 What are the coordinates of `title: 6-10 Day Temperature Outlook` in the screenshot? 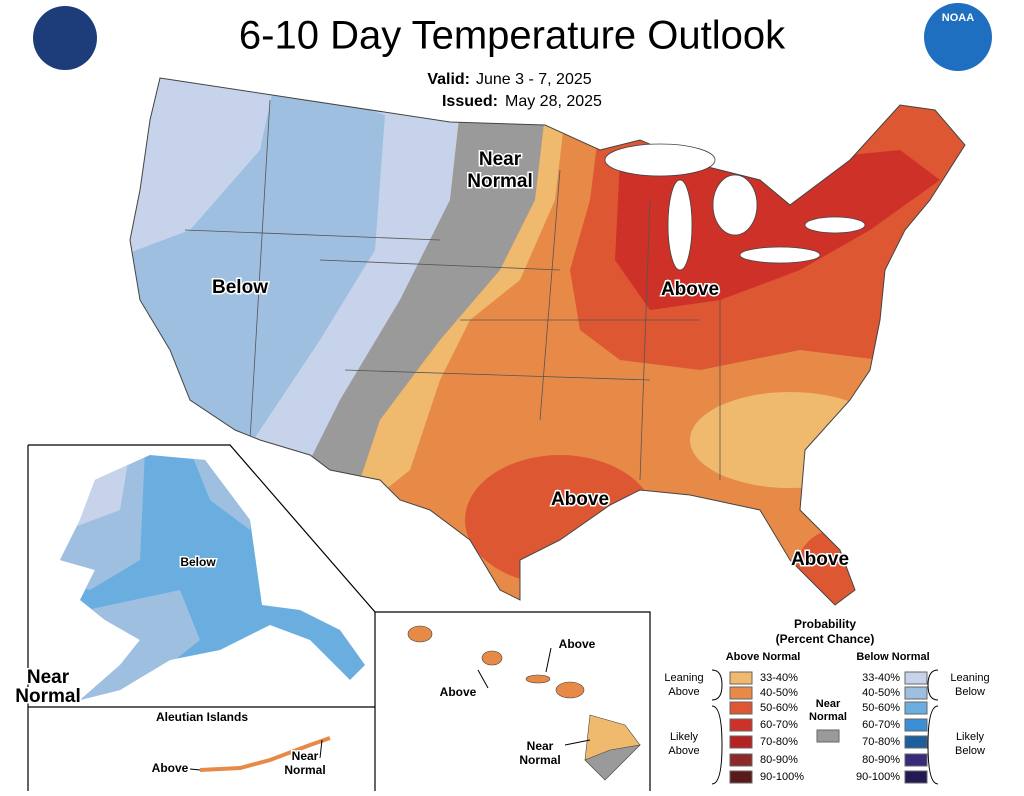 It's located at (512, 36).